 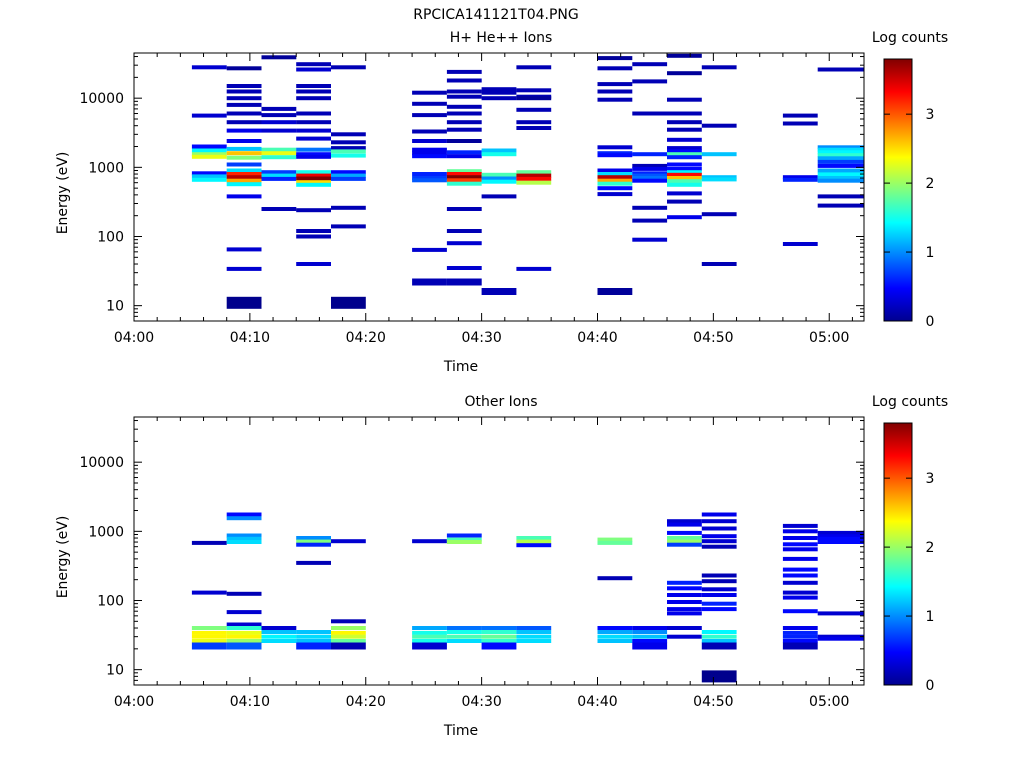 What do you see at coordinates (460, 731) in the screenshot?
I see `x-axis-label: Time` at bounding box center [460, 731].